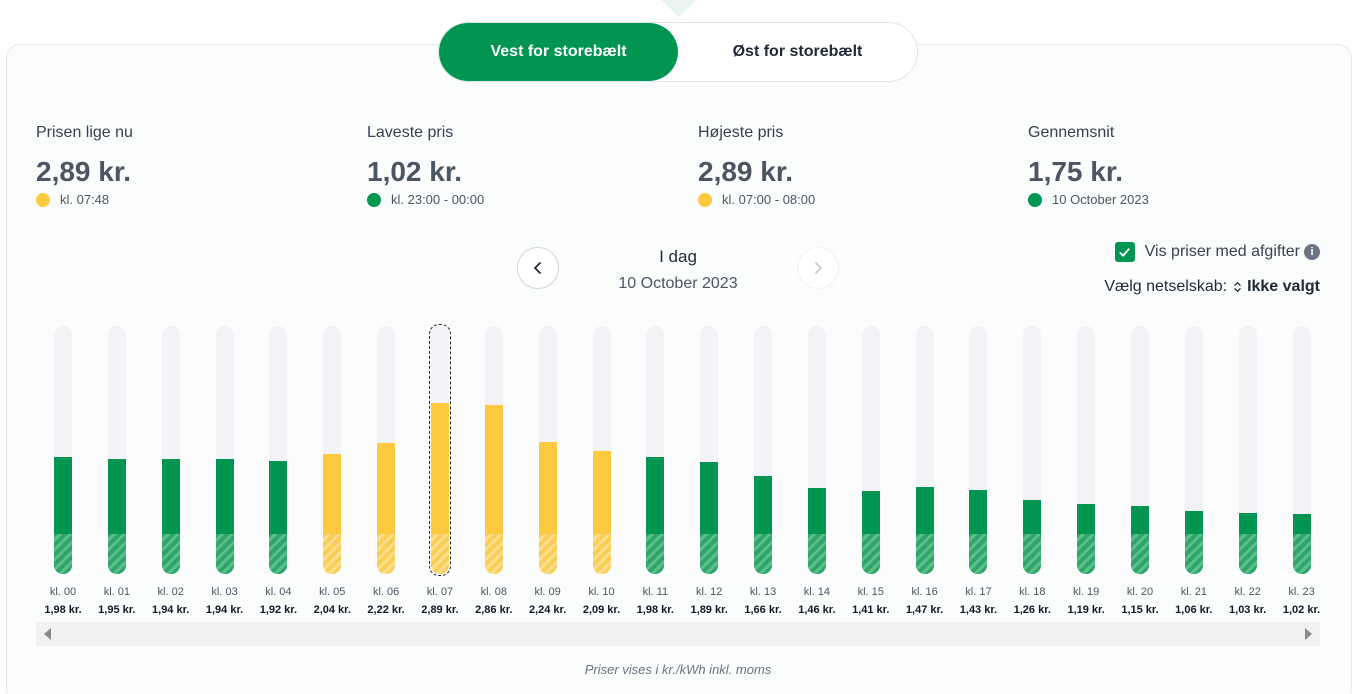 This screenshot has height=694, width=1356. Describe the element at coordinates (117, 610) in the screenshot. I see `price-label: 1,95 kr.` at that location.